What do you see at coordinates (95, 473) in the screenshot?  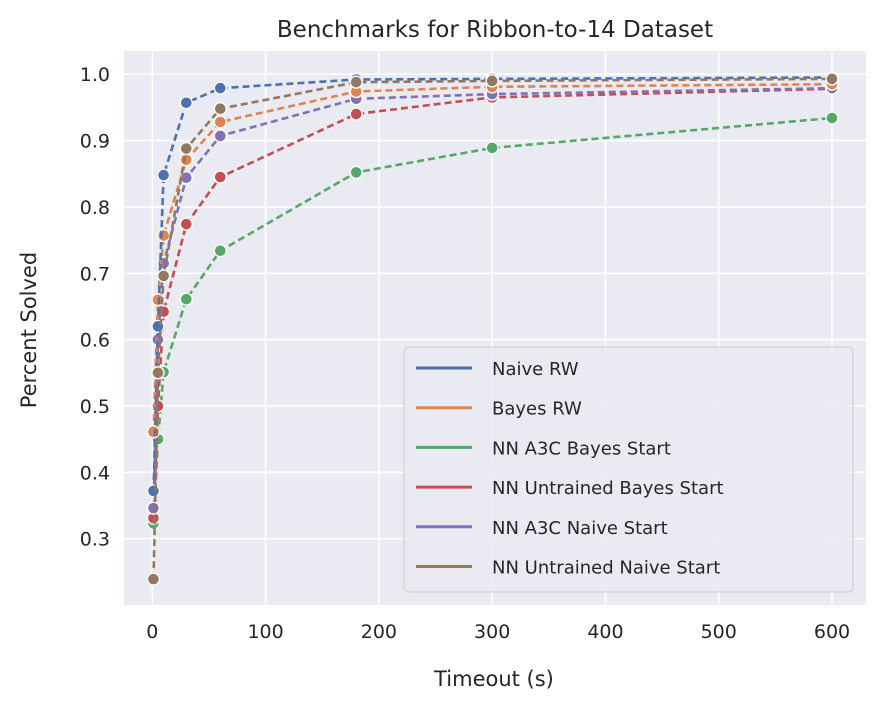 I see `y-tick-label: 0.4` at bounding box center [95, 473].